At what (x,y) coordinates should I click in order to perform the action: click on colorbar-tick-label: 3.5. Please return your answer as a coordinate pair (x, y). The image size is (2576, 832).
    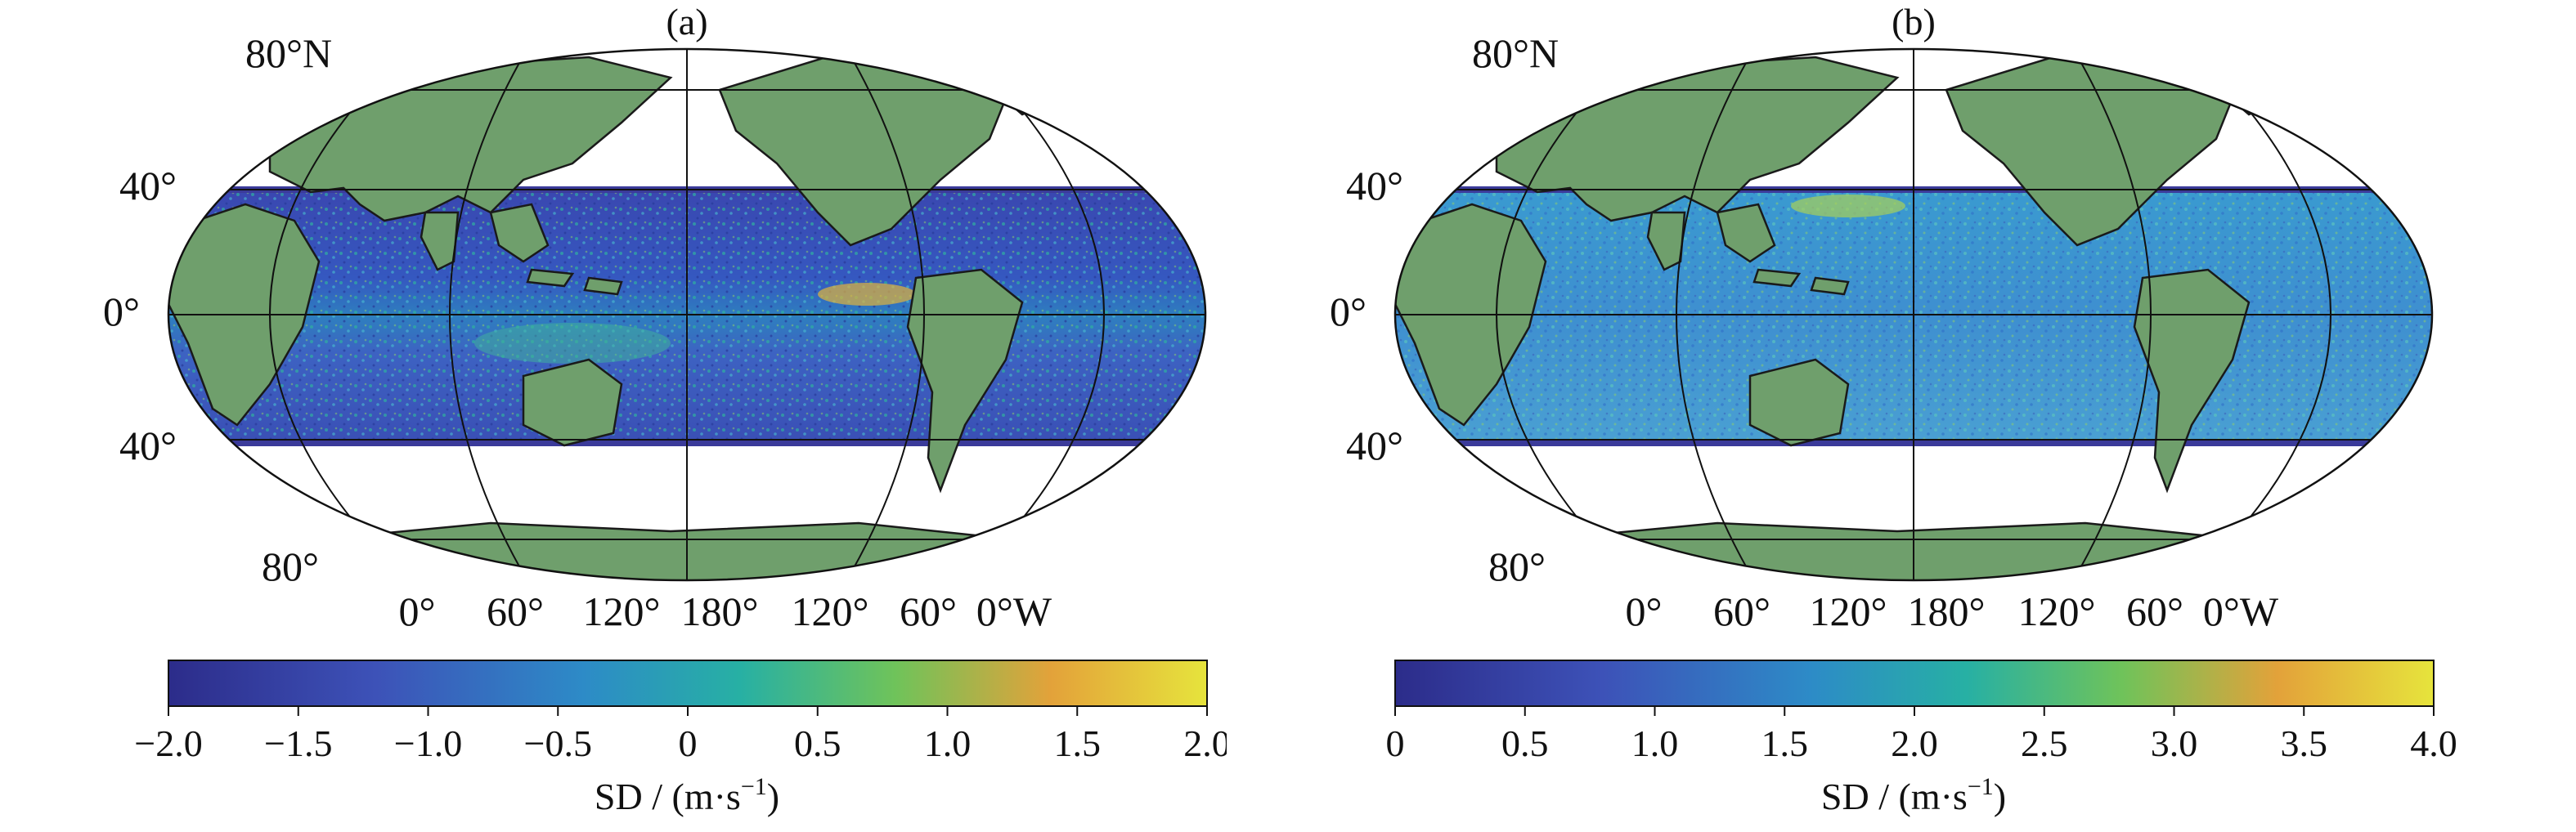
    Looking at the image, I should click on (2305, 743).